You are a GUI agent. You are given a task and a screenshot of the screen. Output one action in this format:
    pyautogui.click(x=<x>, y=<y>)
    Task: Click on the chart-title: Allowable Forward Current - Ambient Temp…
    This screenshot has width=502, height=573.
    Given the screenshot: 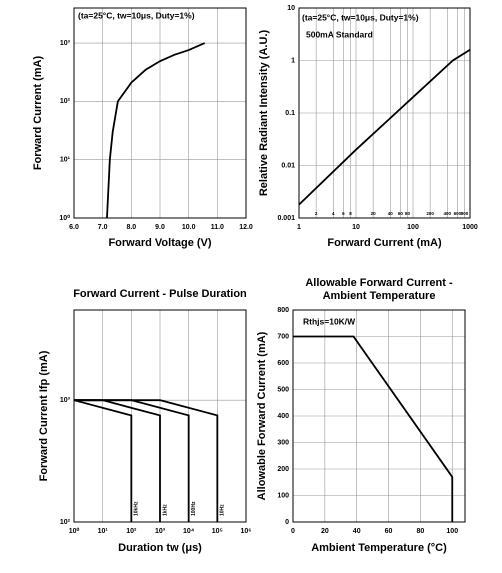 What is the action you would take?
    pyautogui.click(x=379, y=289)
    